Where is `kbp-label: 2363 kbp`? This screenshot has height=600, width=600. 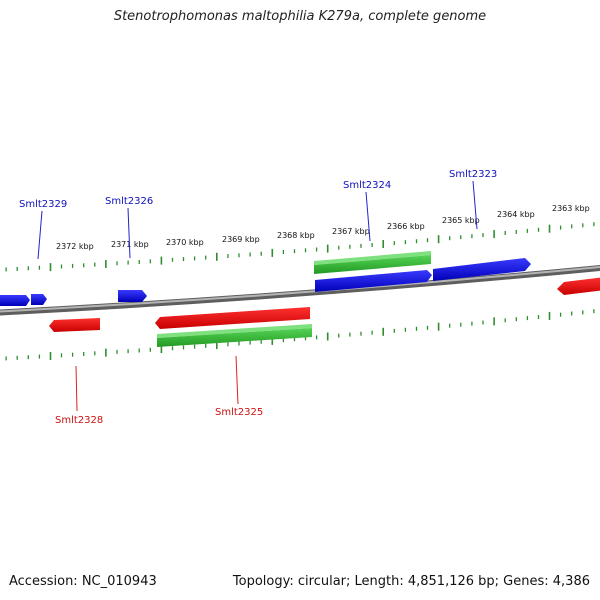 kbp-label: 2363 kbp is located at coordinates (571, 208).